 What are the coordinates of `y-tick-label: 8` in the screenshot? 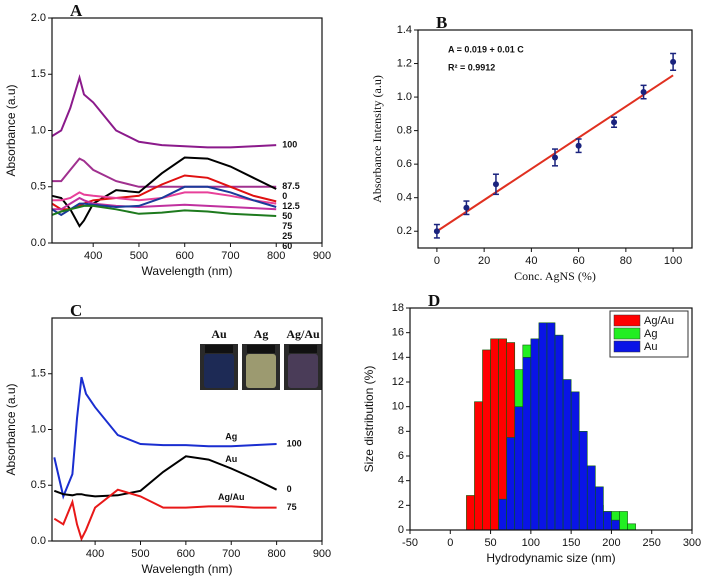 It's located at (401, 431).